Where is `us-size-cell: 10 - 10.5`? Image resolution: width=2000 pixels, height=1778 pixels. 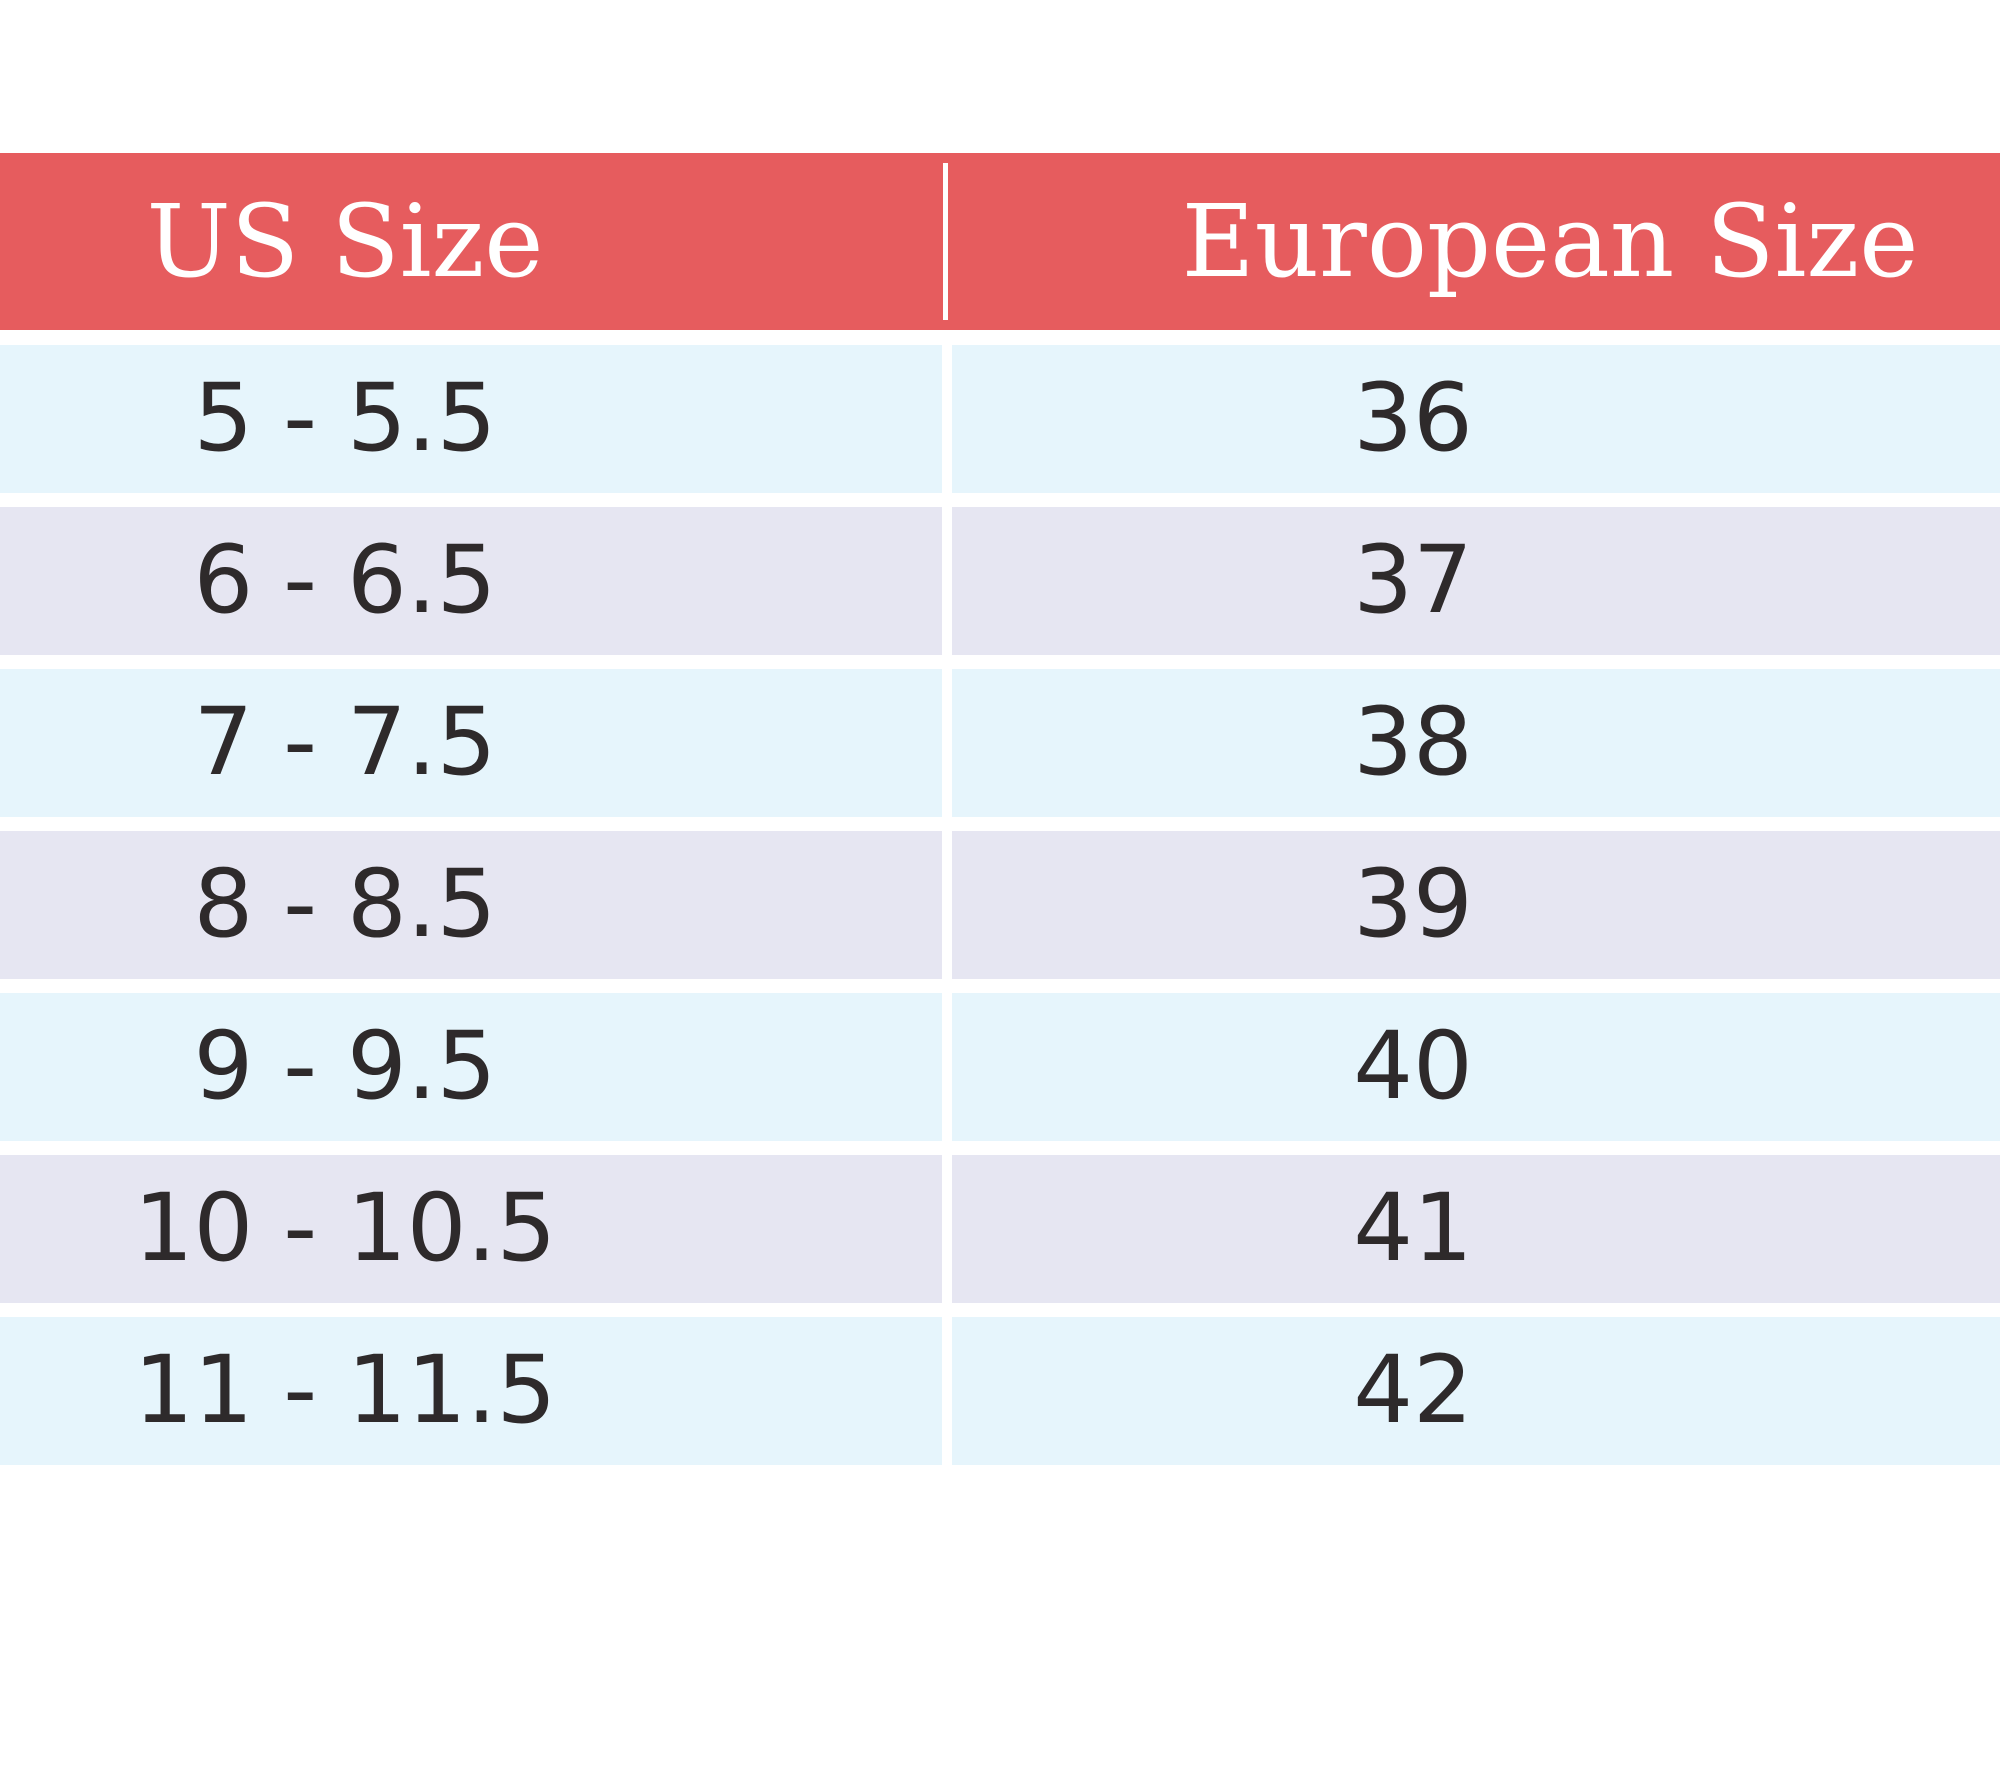 us-size-cell: 10 - 10.5 is located at coordinates (471, 1229).